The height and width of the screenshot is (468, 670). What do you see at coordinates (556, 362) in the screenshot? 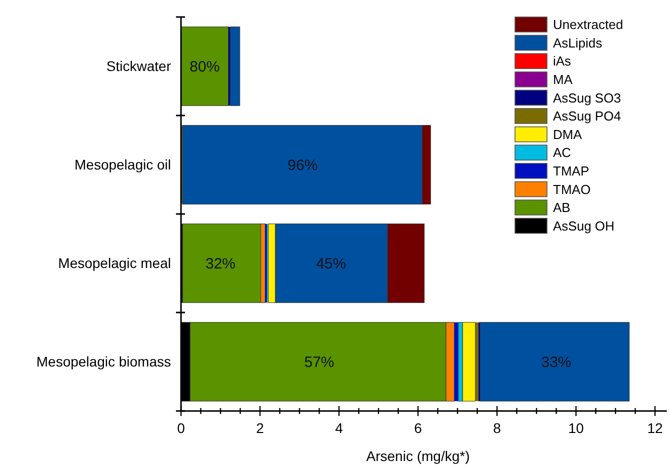
I see `annotation: 33%` at bounding box center [556, 362].